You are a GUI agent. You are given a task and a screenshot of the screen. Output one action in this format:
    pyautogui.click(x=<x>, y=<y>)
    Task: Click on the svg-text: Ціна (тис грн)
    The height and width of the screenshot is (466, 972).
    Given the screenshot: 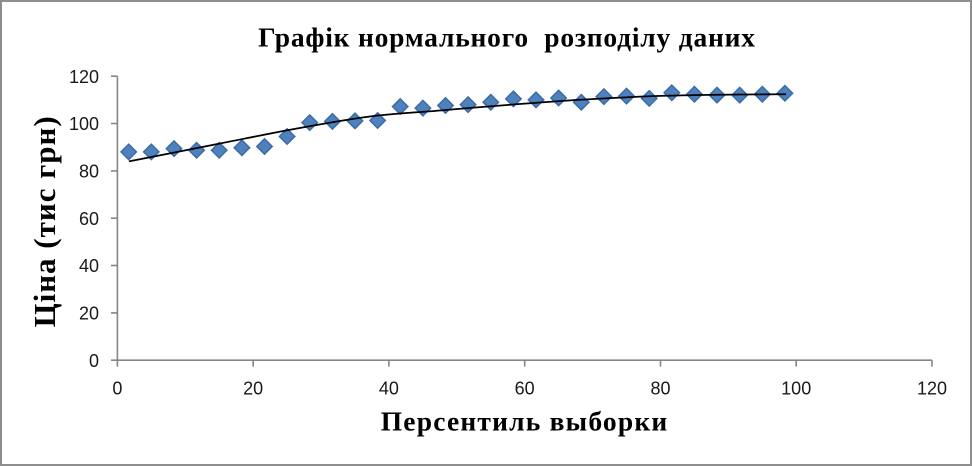 What is the action you would take?
    pyautogui.click(x=44, y=221)
    